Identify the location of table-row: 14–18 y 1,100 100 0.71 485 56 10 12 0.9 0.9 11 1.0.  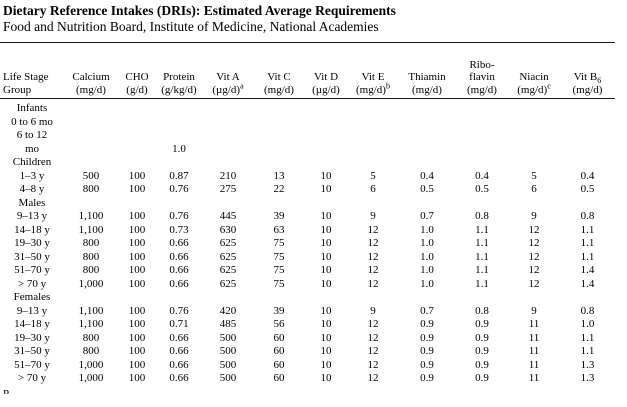
(307, 325).